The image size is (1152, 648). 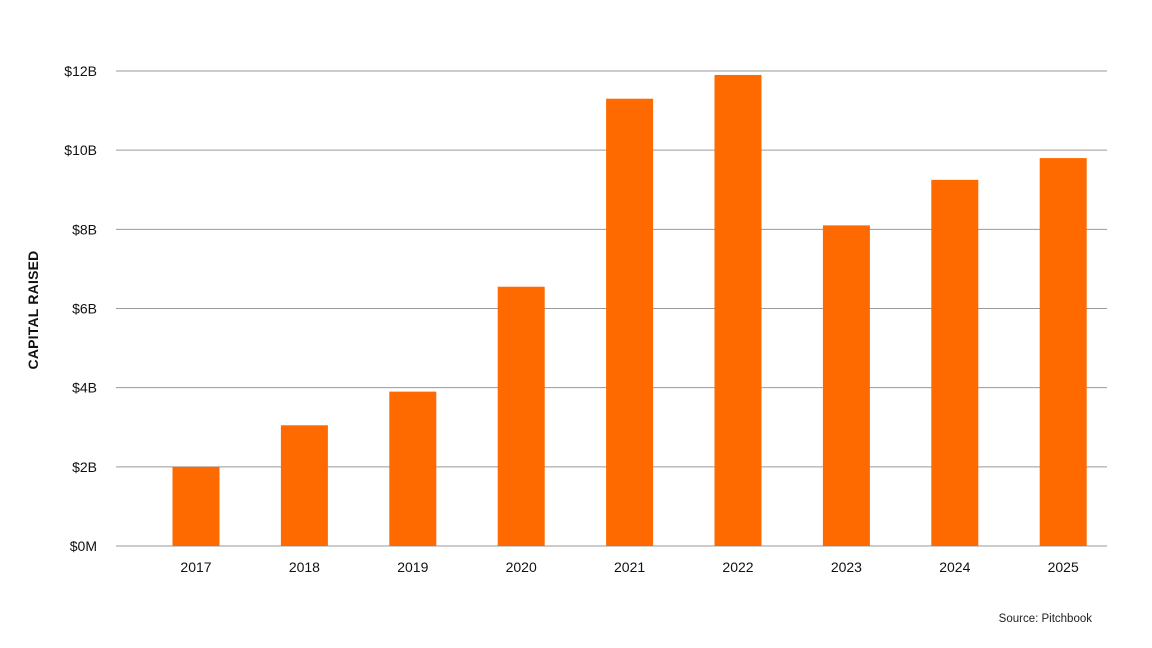 What do you see at coordinates (412, 567) in the screenshot?
I see `x-tick-label-2019: 2019` at bounding box center [412, 567].